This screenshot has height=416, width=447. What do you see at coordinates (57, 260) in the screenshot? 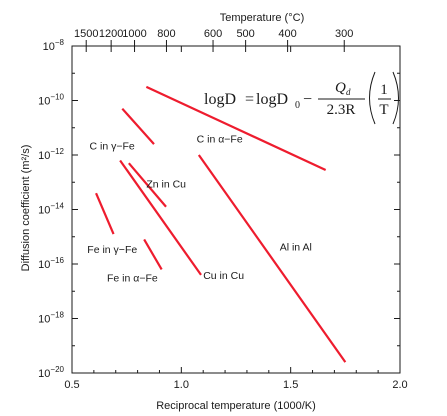
I see `y-tick-exponent: −16` at bounding box center [57, 260].